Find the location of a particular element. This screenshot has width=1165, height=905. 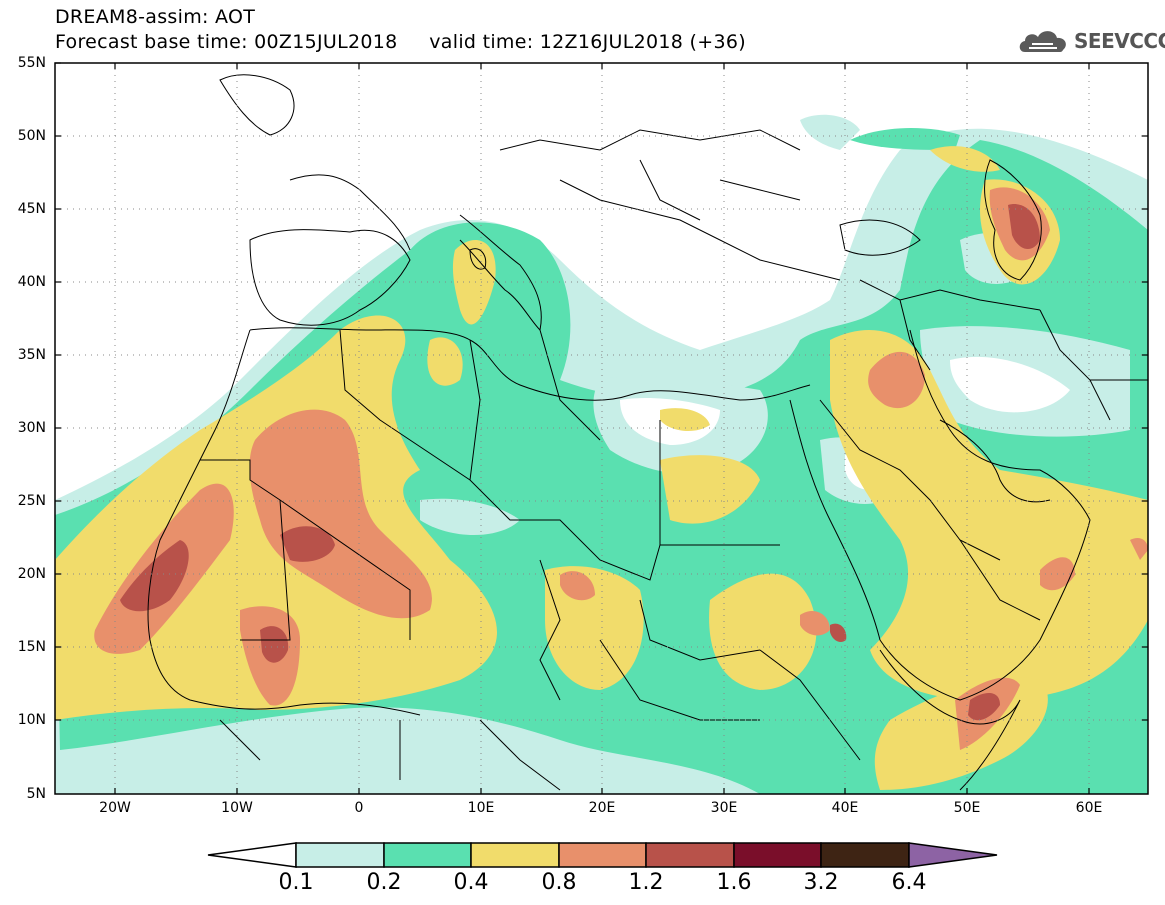

colorbar-arrow-low is located at coordinates (252, 855).